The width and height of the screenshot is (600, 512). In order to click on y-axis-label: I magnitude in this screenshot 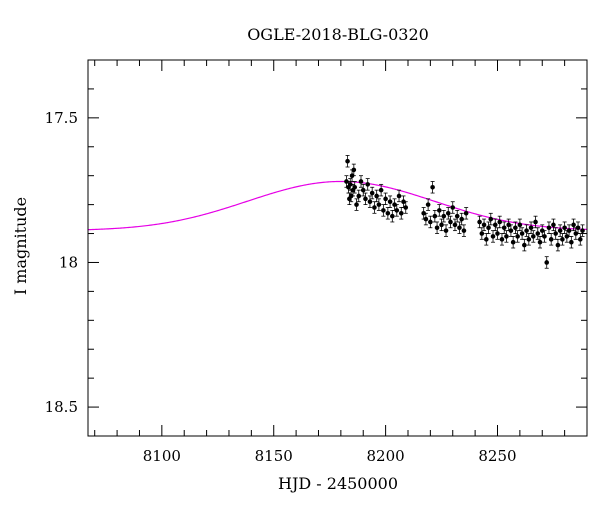, I will do `click(20, 246)`.